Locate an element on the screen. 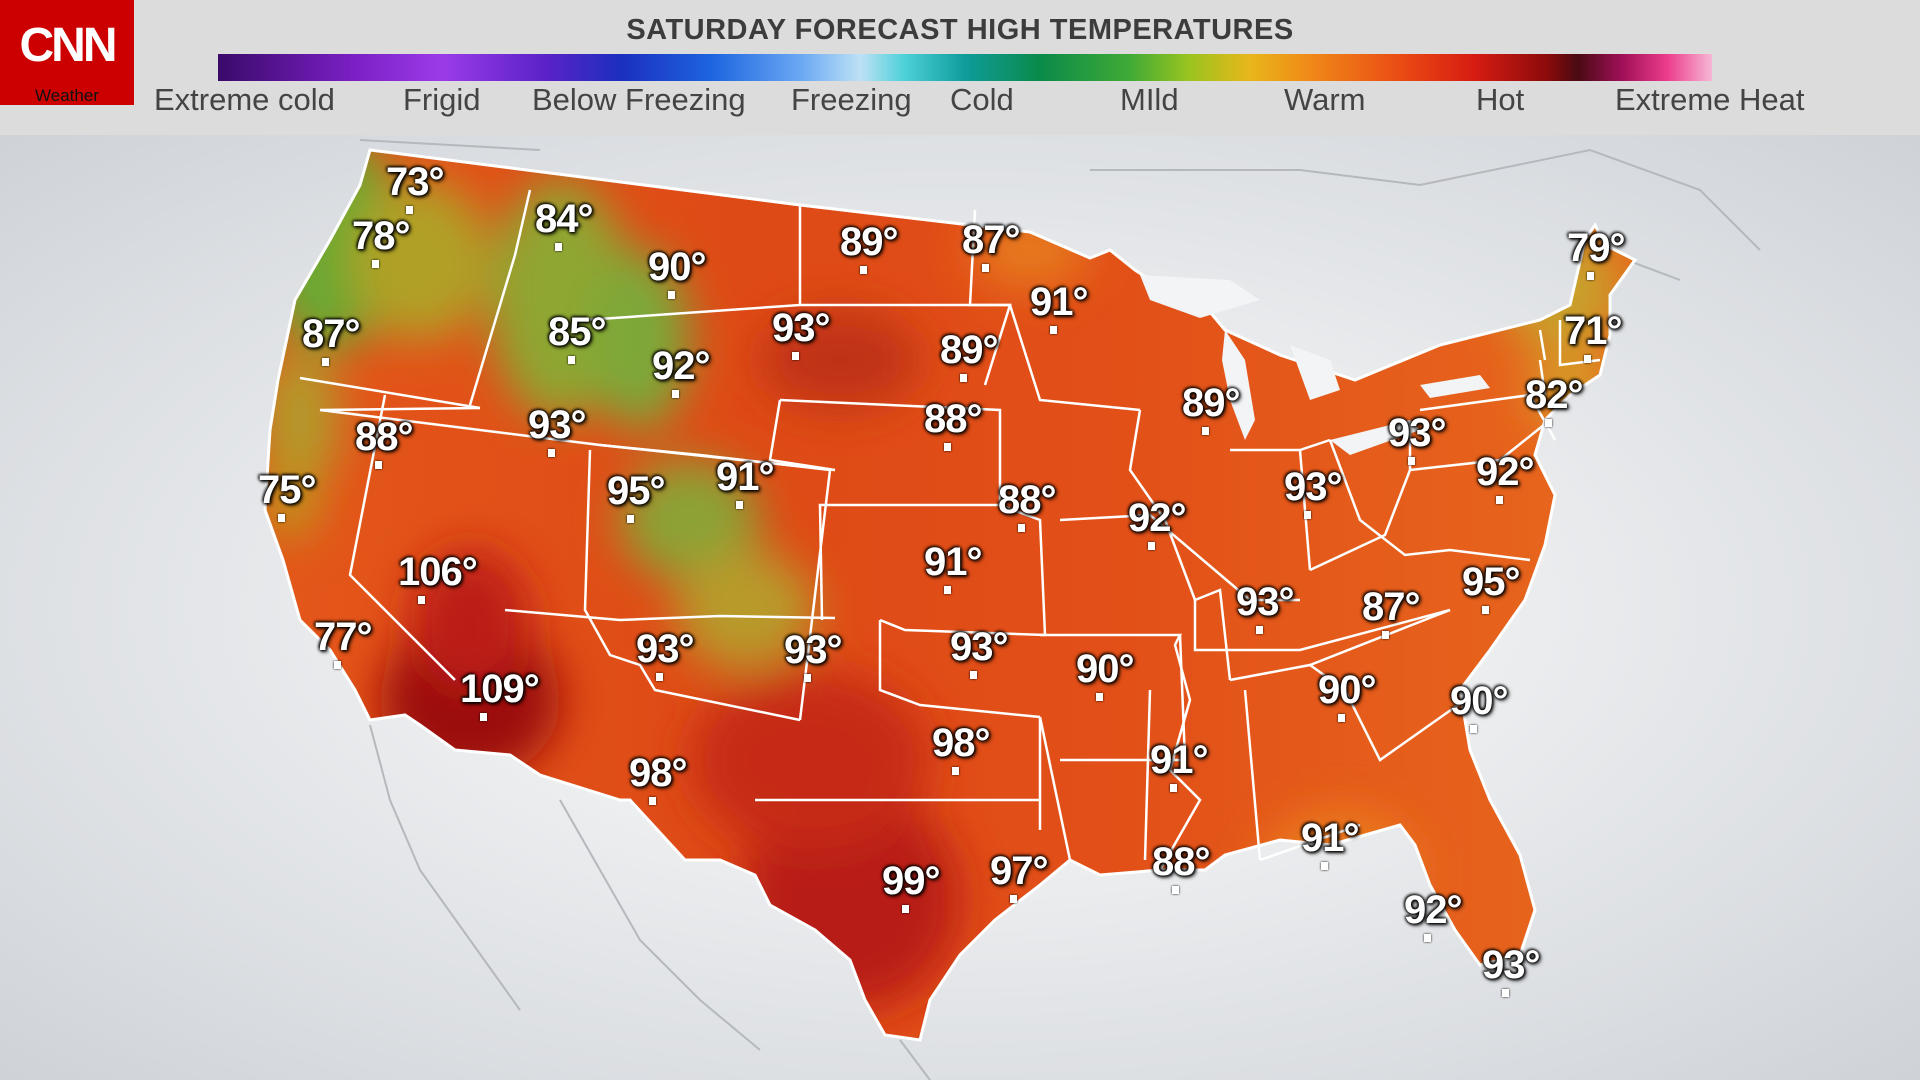  temperature-label: 95° is located at coordinates (1491, 582).